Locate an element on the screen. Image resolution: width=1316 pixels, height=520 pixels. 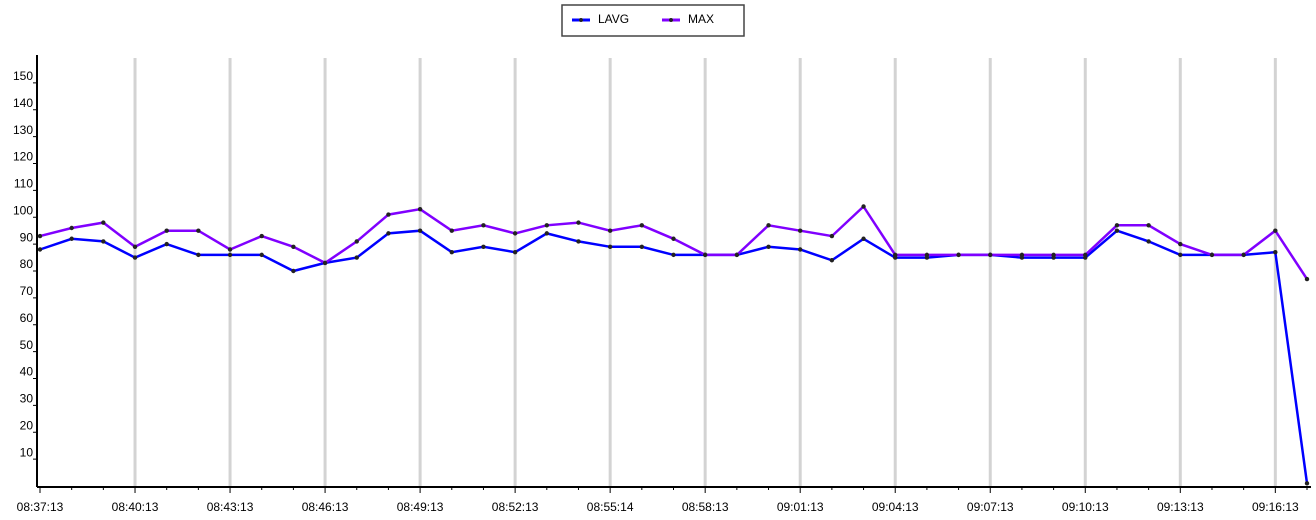
y-tick-label: 50 is located at coordinates (27, 345).